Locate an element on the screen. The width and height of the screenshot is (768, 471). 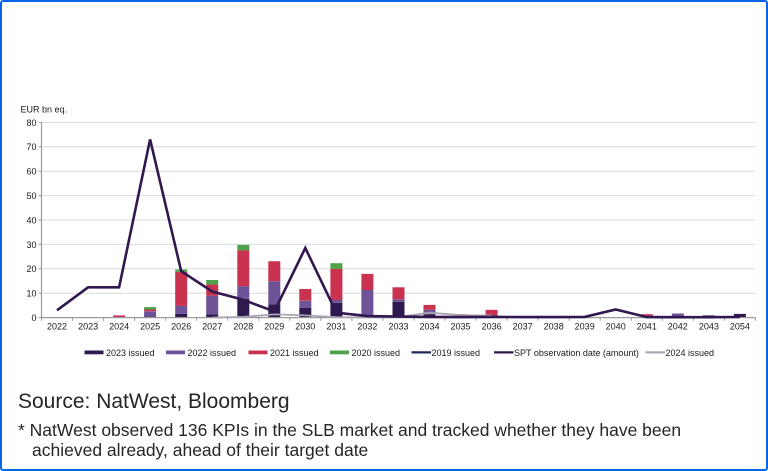
svg-text: 2023 issued is located at coordinates (130, 353).